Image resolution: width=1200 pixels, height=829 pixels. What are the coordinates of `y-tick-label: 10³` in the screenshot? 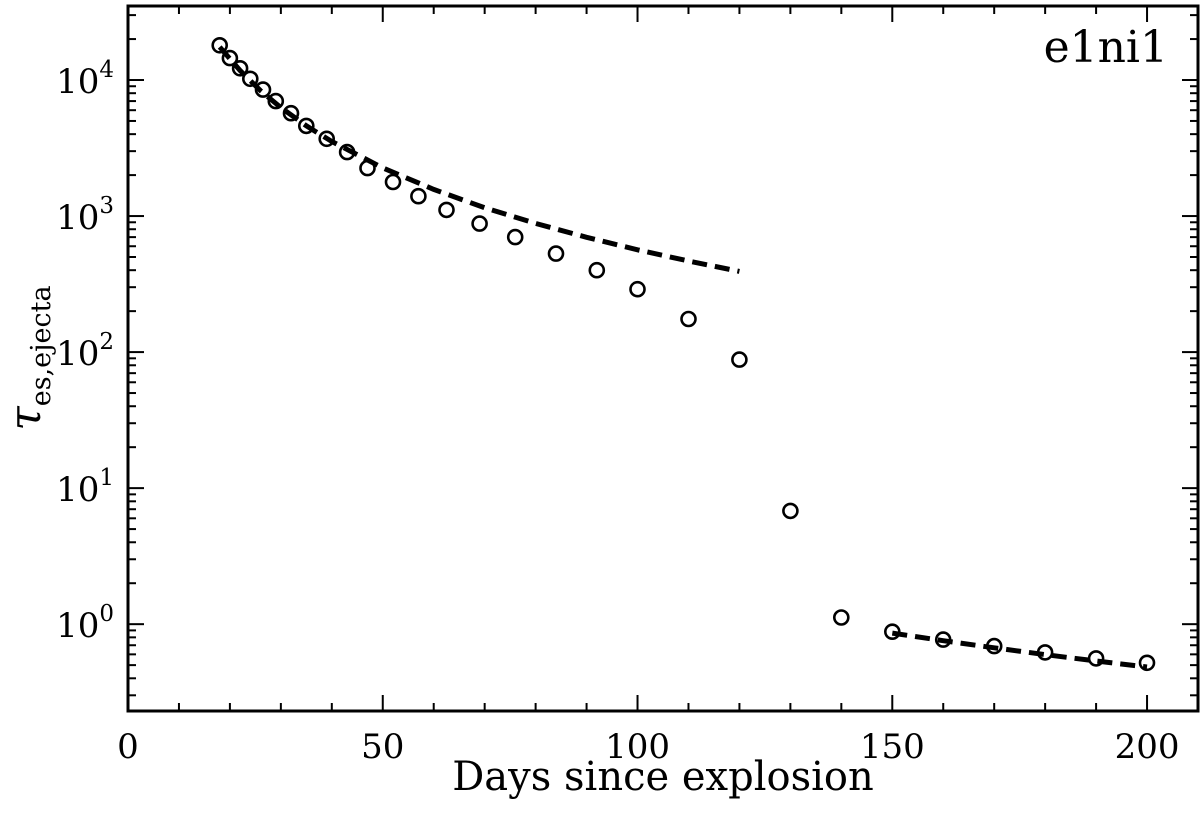 It's located at (85, 215).